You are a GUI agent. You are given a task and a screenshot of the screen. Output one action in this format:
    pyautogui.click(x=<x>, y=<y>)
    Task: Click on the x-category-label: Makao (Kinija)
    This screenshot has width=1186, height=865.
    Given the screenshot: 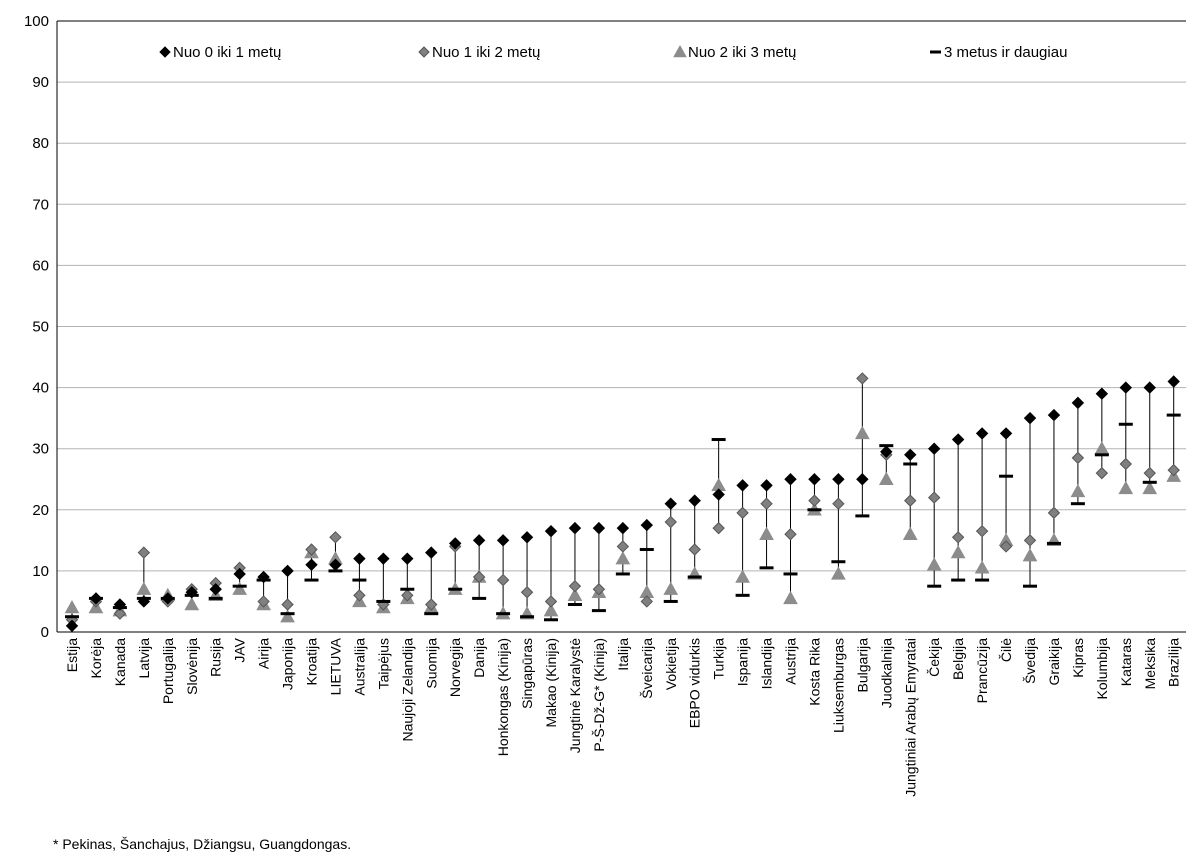 What is the action you would take?
    pyautogui.click(x=551, y=682)
    